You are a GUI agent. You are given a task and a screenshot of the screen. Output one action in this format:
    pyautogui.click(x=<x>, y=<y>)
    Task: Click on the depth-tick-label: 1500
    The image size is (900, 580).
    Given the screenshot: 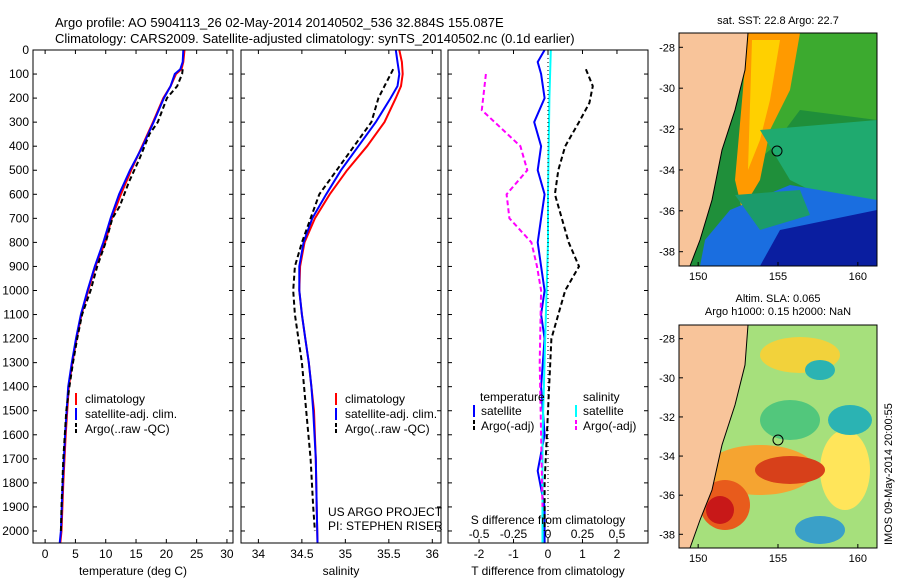 What is the action you would take?
    pyautogui.click(x=15, y=411)
    